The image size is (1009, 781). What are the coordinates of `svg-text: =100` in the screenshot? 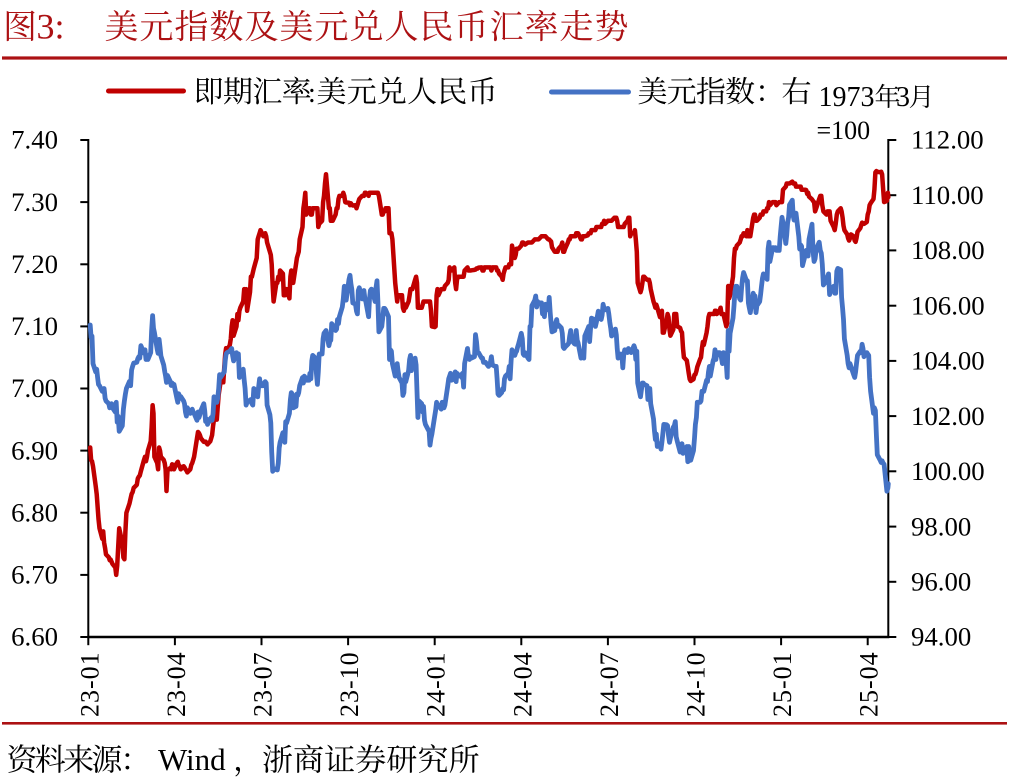 It's located at (844, 130).